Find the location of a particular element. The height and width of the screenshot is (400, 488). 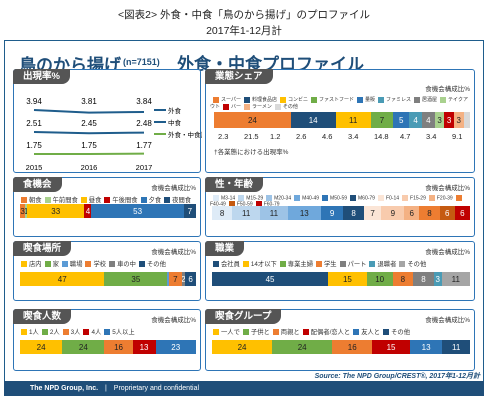

data-label: 2.51 is located at coordinates (34, 123).